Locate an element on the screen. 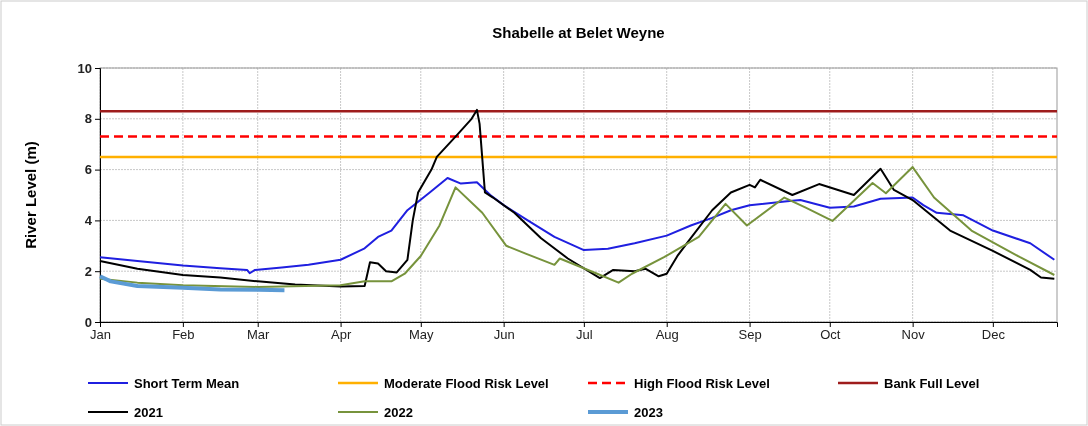 The height and width of the screenshot is (426, 1088). y-tick-label: 2 is located at coordinates (88, 271).